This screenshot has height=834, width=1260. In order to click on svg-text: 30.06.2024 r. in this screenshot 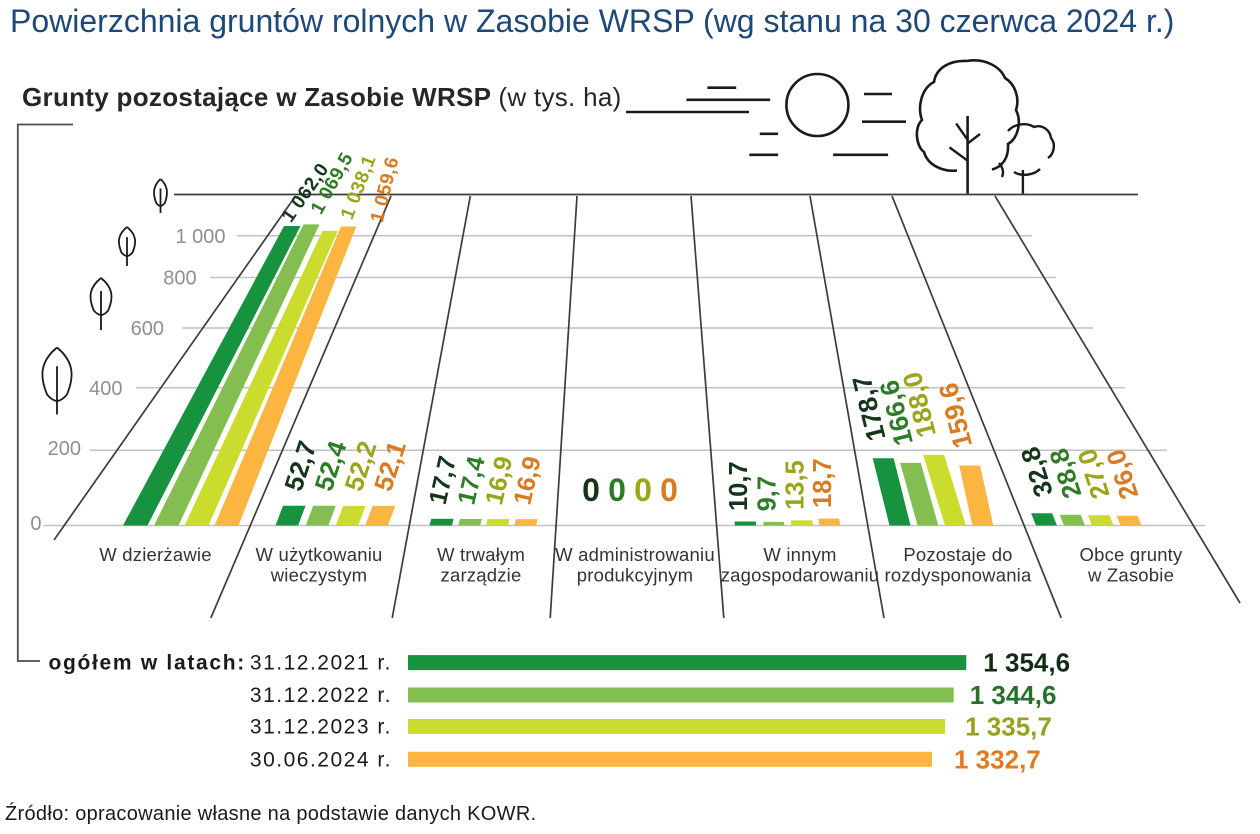, I will do `click(321, 759)`.